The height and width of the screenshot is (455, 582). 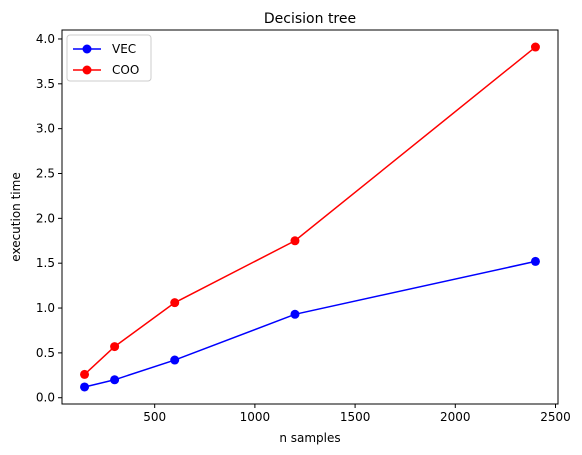 What do you see at coordinates (45, 263) in the screenshot?
I see `y-tick-label: 1.5` at bounding box center [45, 263].